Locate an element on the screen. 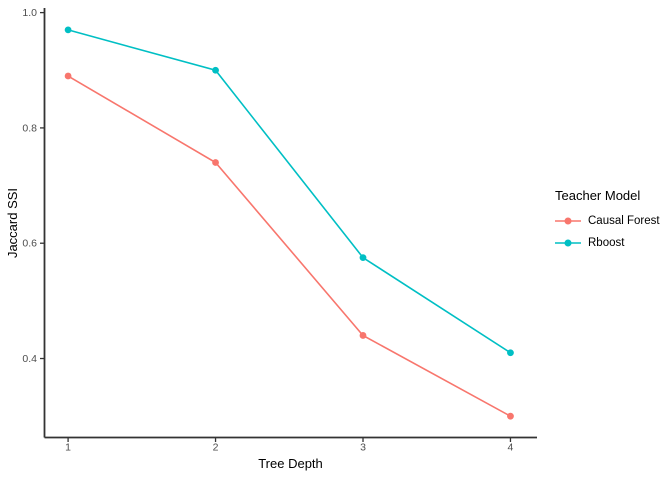 Image resolution: width=672 pixels, height=480 pixels. x-tick-label: 2 is located at coordinates (216, 448).